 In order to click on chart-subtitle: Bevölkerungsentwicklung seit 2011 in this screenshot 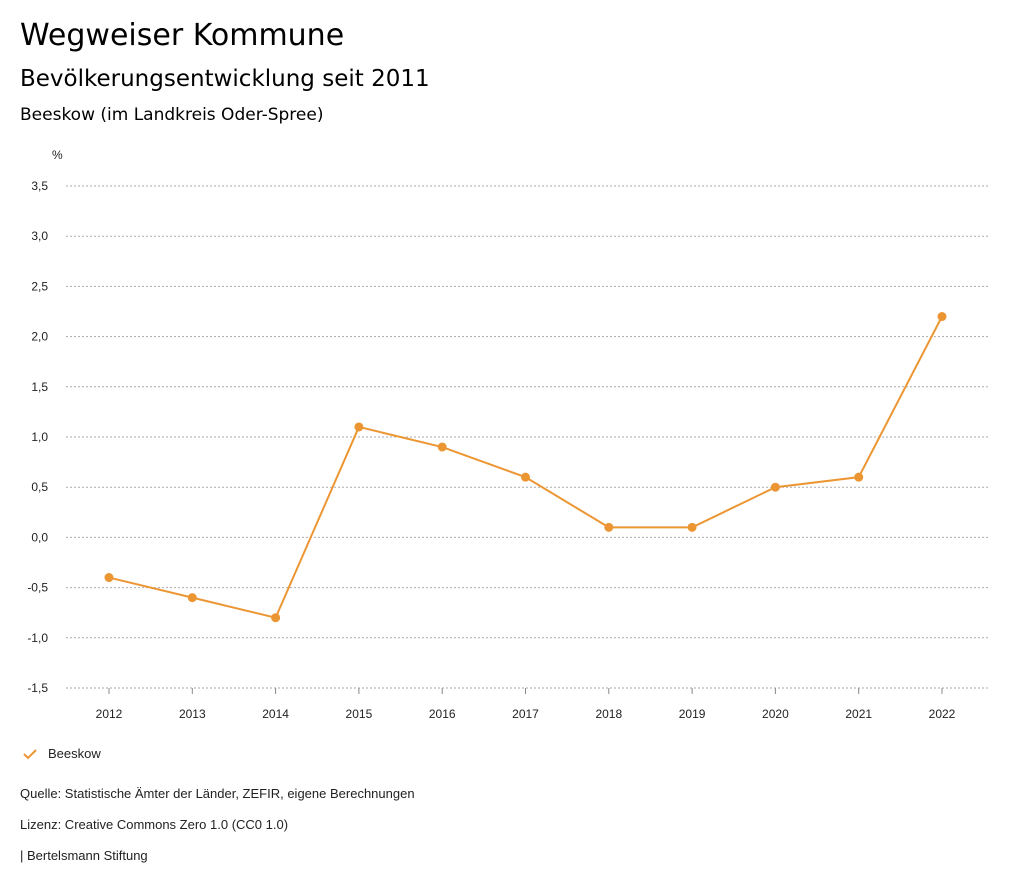, I will do `click(225, 79)`.